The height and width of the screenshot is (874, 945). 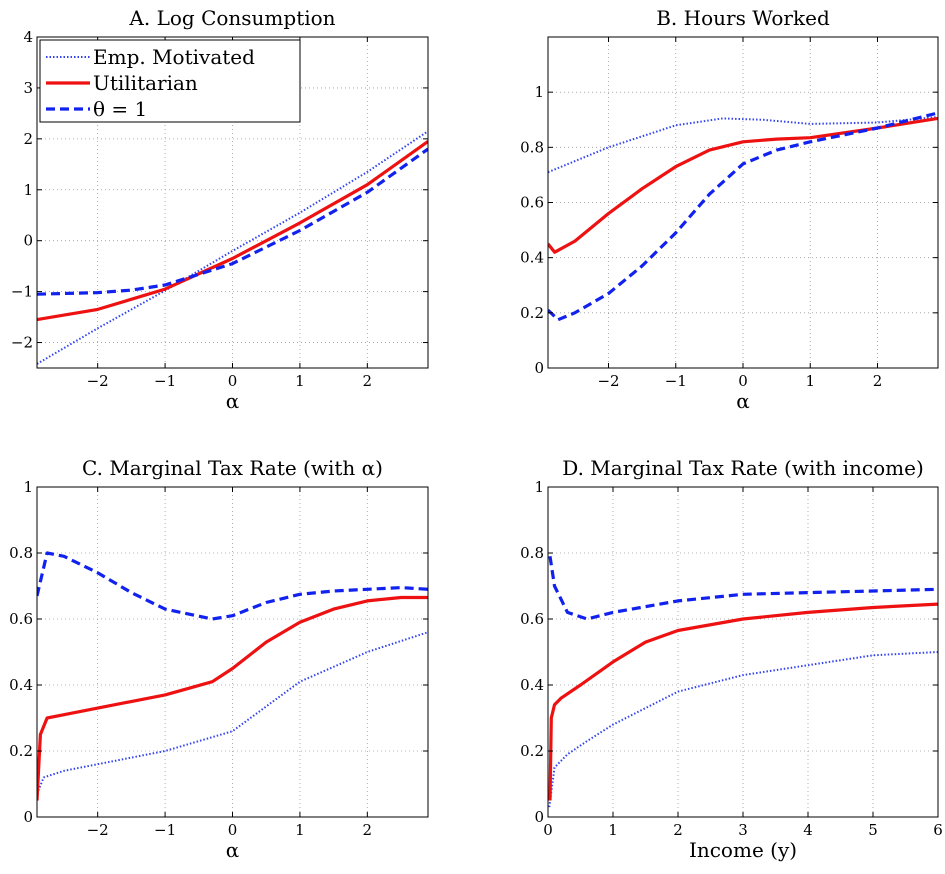 What do you see at coordinates (743, 18) in the screenshot?
I see `panel-title: B. Hours Worked` at bounding box center [743, 18].